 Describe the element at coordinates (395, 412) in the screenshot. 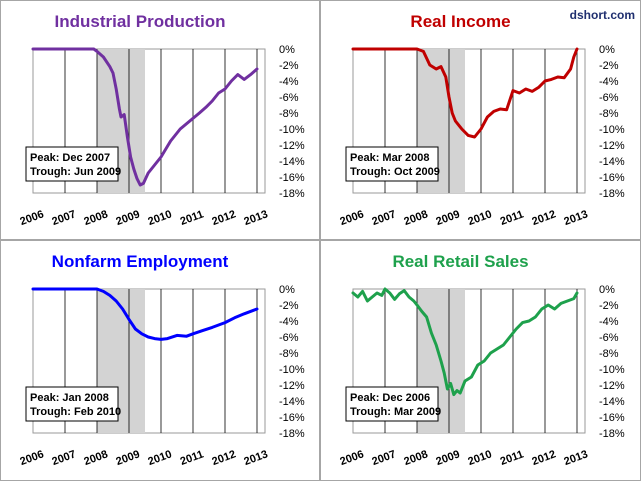

I see `trough-label: Trough: Mar 2009` at that location.